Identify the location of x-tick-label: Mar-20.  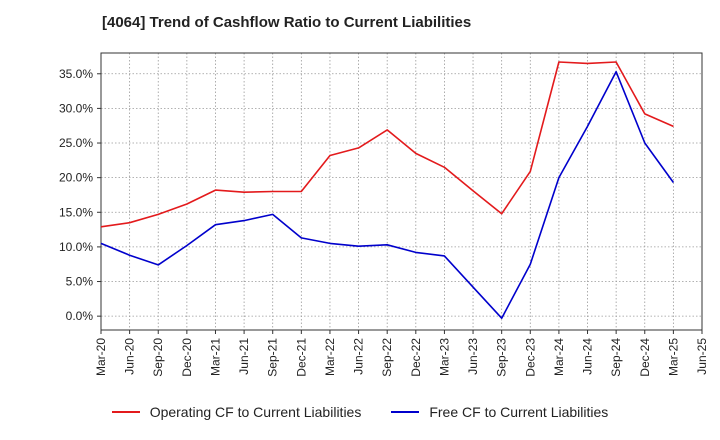
(101, 357).